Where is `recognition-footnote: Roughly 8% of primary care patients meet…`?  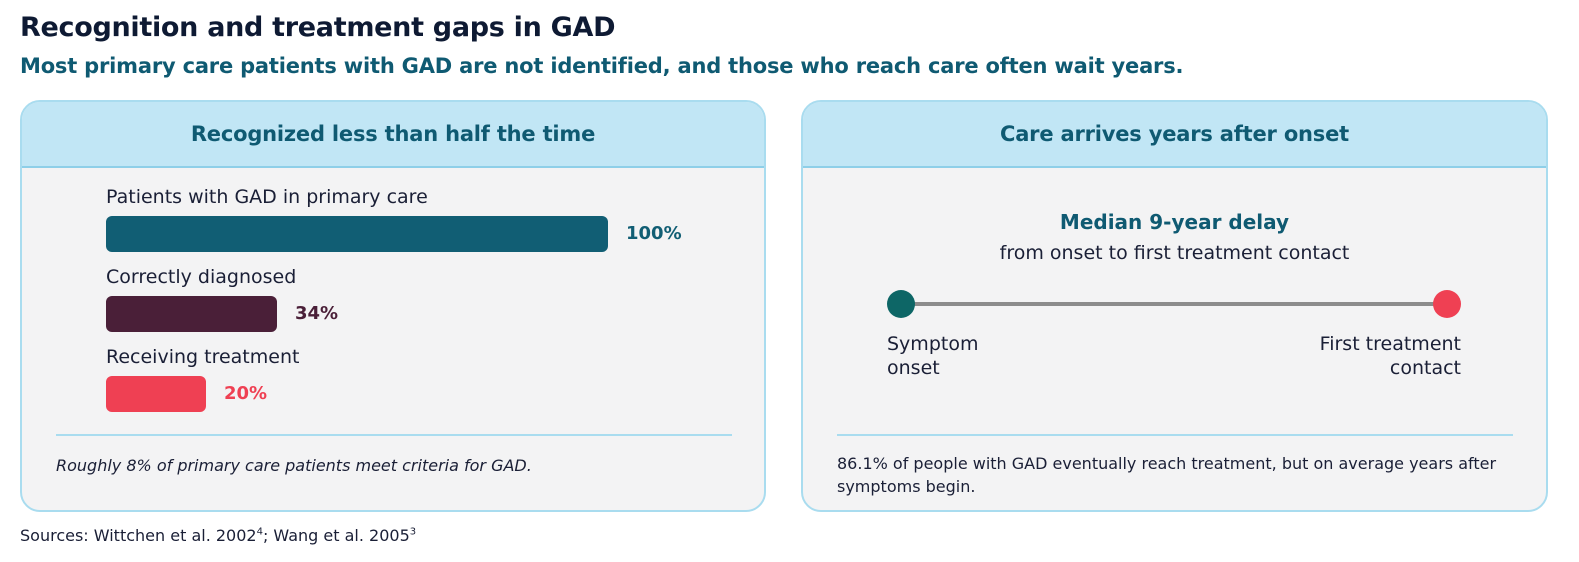
recognition-footnote: Roughly 8% of primary care patients meet… is located at coordinates (294, 465).